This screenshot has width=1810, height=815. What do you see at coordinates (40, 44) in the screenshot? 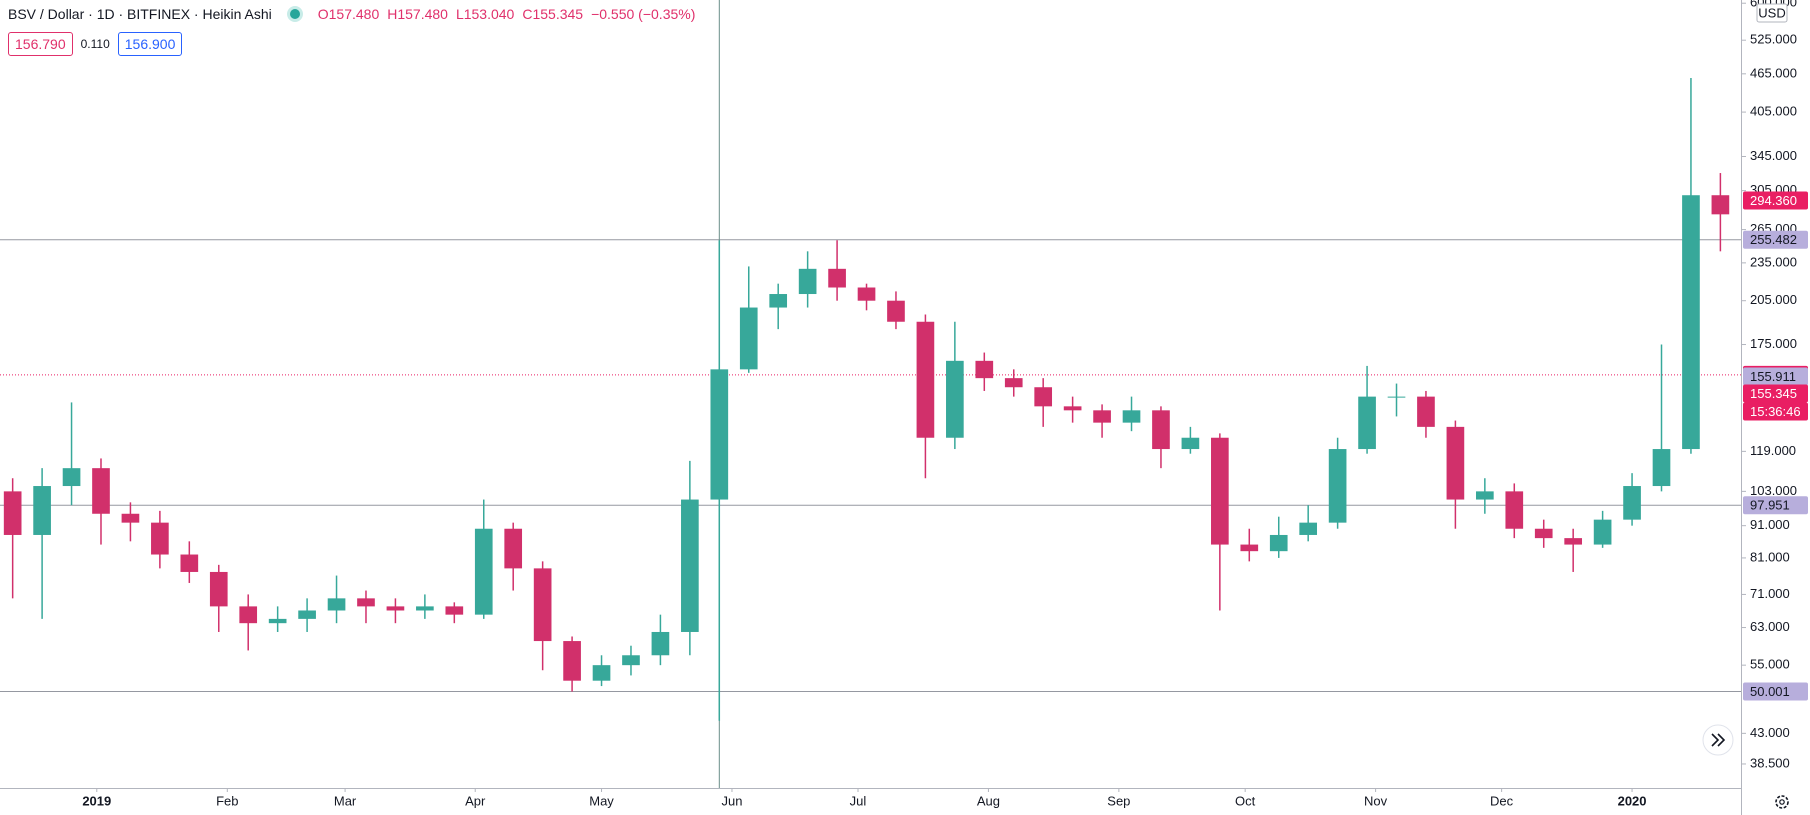
I see `sell-price: 156.790` at bounding box center [40, 44].